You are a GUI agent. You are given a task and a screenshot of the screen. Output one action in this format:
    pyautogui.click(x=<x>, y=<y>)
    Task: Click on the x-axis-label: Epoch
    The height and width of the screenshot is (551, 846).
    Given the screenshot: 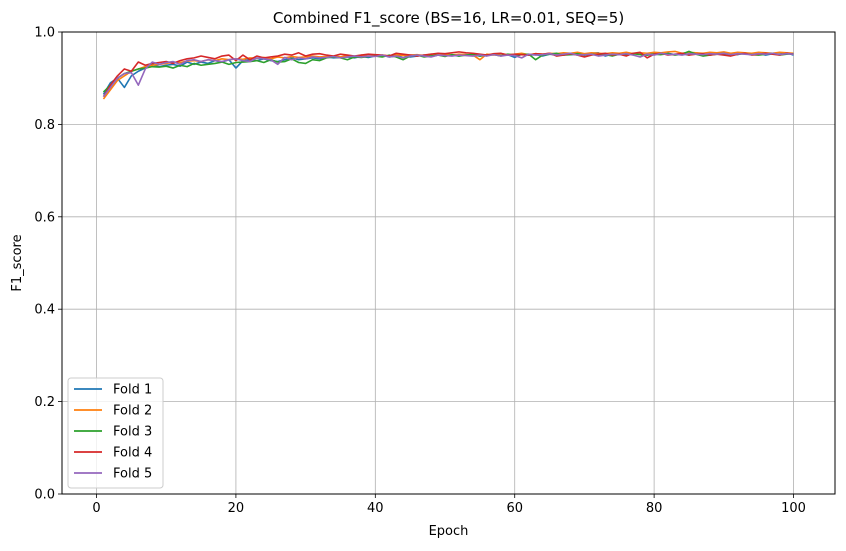 What is the action you would take?
    pyautogui.click(x=449, y=531)
    